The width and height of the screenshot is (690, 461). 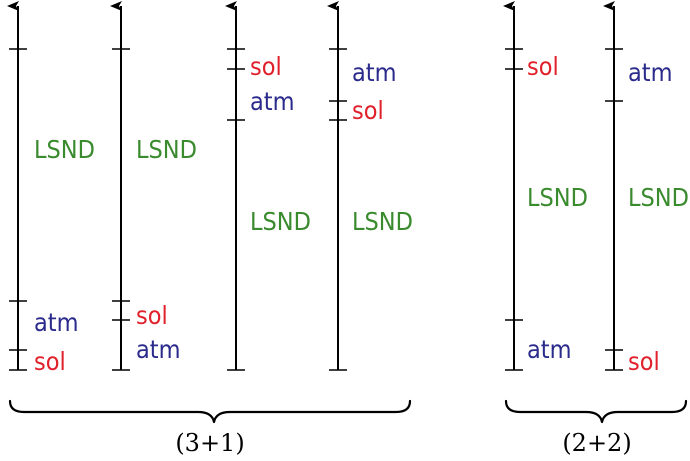 What do you see at coordinates (153, 186) in the screenshot?
I see `spectrum-column-2: LSND sol atm` at bounding box center [153, 186].